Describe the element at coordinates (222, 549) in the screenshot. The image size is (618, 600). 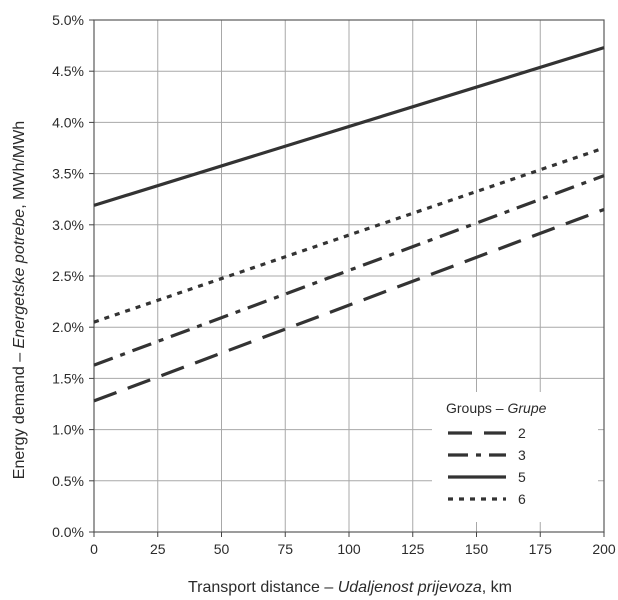
I see `x-tick-label: 50` at that location.